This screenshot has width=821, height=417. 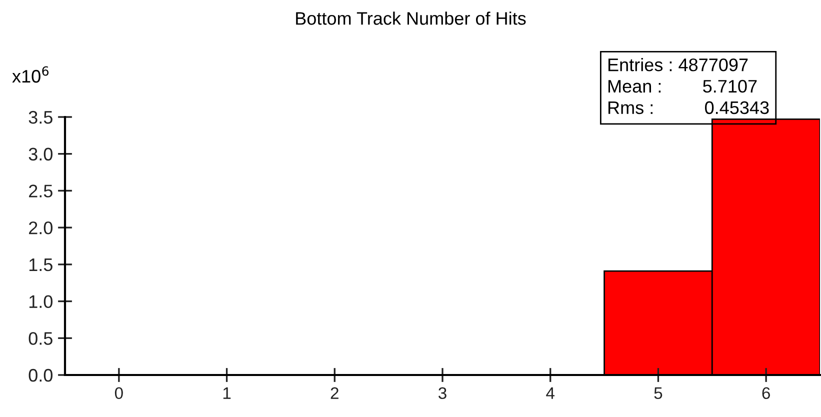 What do you see at coordinates (678, 65) in the screenshot?
I see `text: Entries : 4877097` at bounding box center [678, 65].